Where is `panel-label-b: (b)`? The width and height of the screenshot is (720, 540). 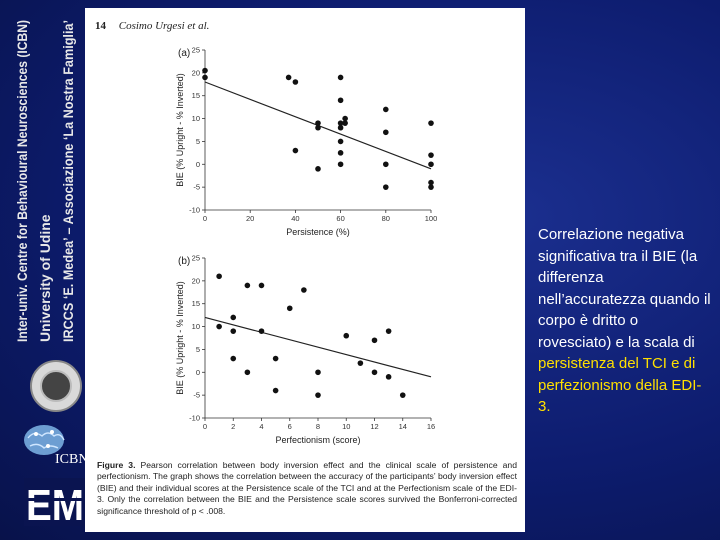
panel-label-b: (b) is located at coordinates (184, 261).